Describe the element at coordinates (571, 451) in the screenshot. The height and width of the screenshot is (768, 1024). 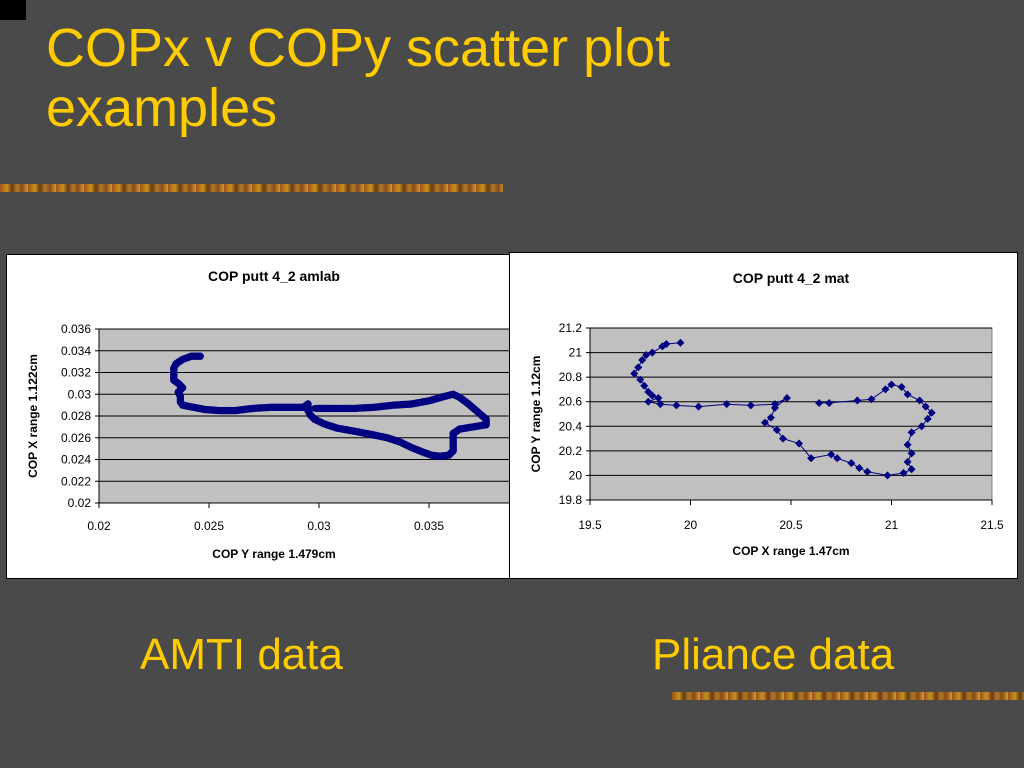
I see `y-tick-label: 20.2` at that location.